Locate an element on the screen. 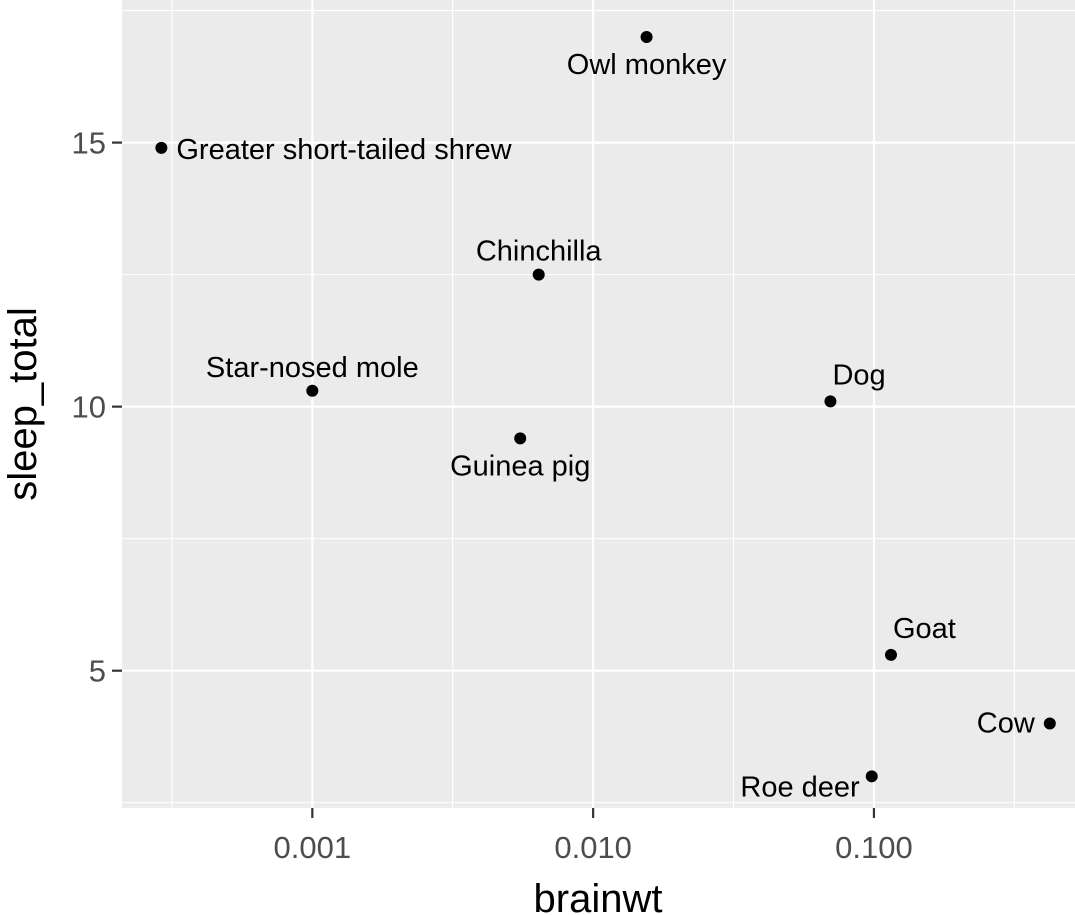 The height and width of the screenshot is (915, 1075). x-tick-label: 0.001 is located at coordinates (313, 847).